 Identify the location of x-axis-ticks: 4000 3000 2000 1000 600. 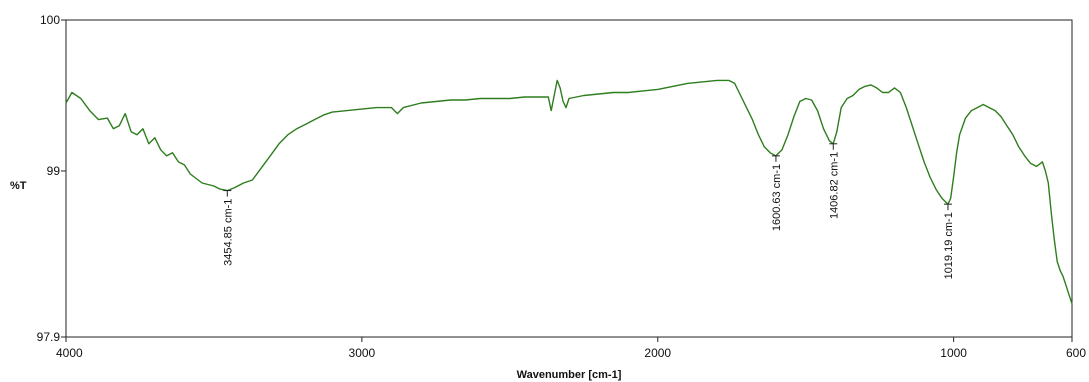
(571, 348).